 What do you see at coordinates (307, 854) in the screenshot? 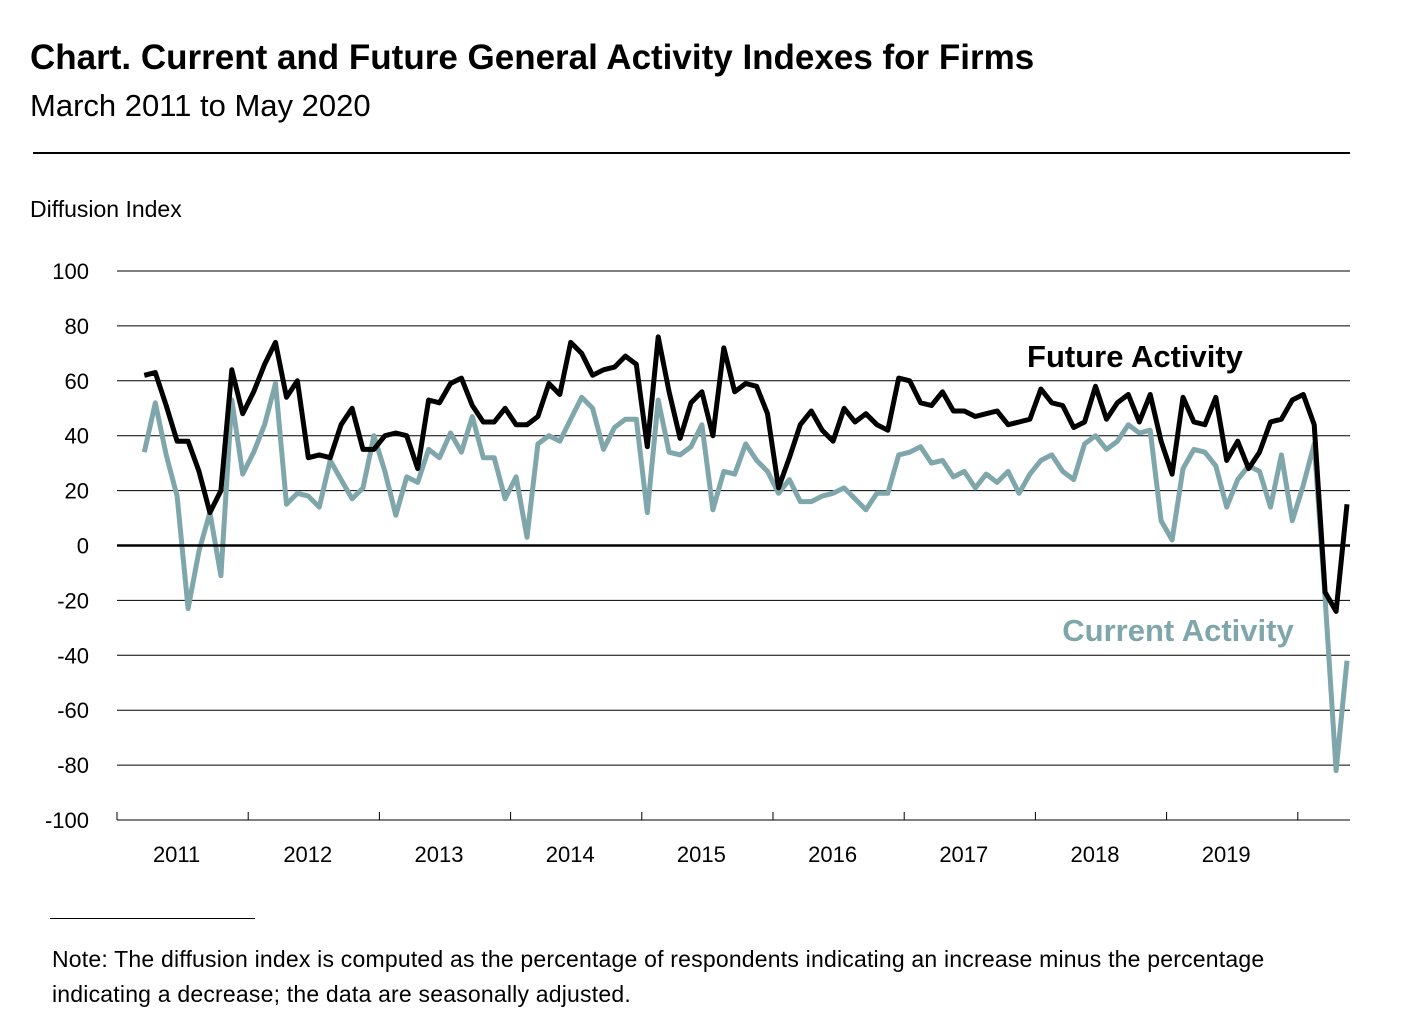
I see `x-tick-label: 2012` at bounding box center [307, 854].